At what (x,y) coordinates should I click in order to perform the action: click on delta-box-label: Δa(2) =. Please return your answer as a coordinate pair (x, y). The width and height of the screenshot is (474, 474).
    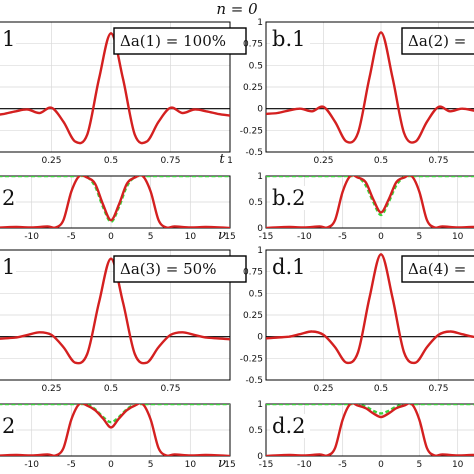
    Looking at the image, I should click on (437, 41).